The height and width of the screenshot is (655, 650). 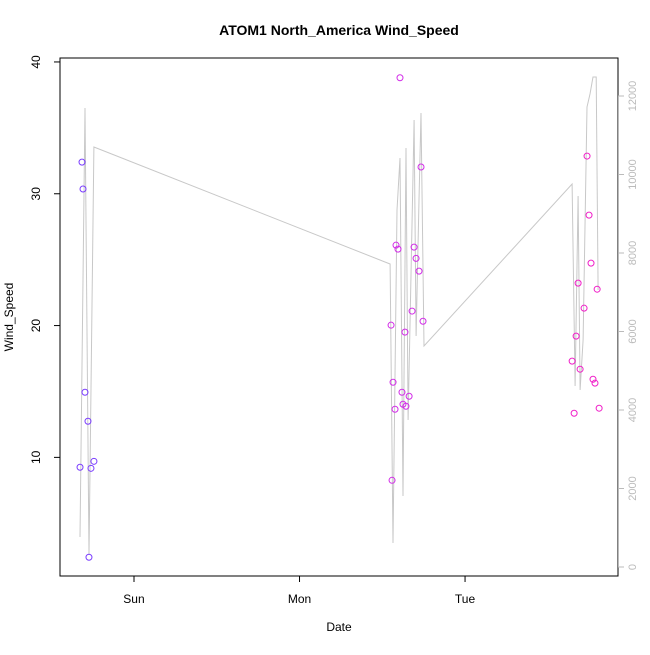 I want to click on y-tick-label: 30, so click(x=36, y=194).